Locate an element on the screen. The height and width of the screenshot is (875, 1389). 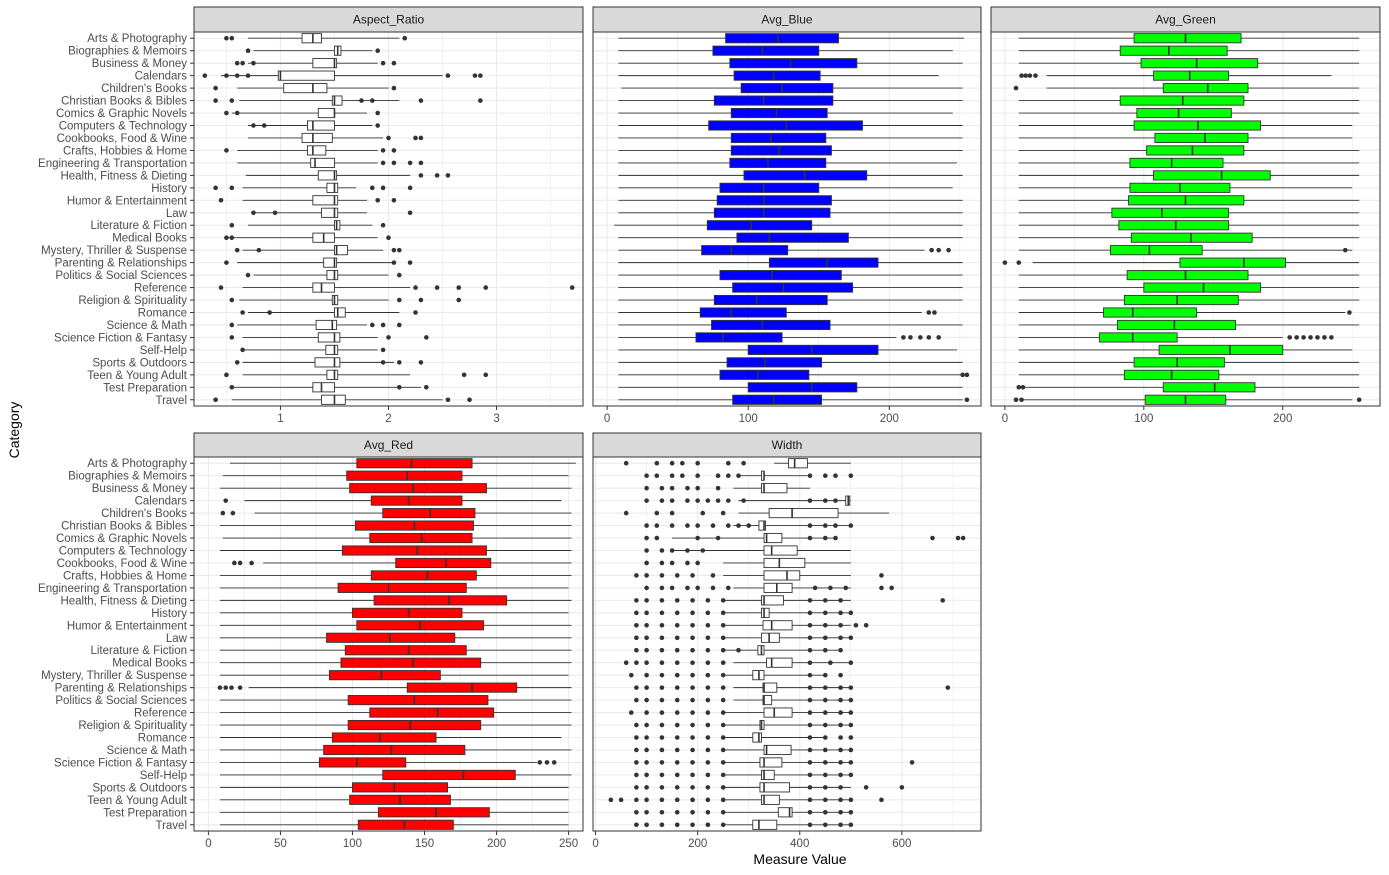
category-label: Literature & Fiction is located at coordinates (138, 651).